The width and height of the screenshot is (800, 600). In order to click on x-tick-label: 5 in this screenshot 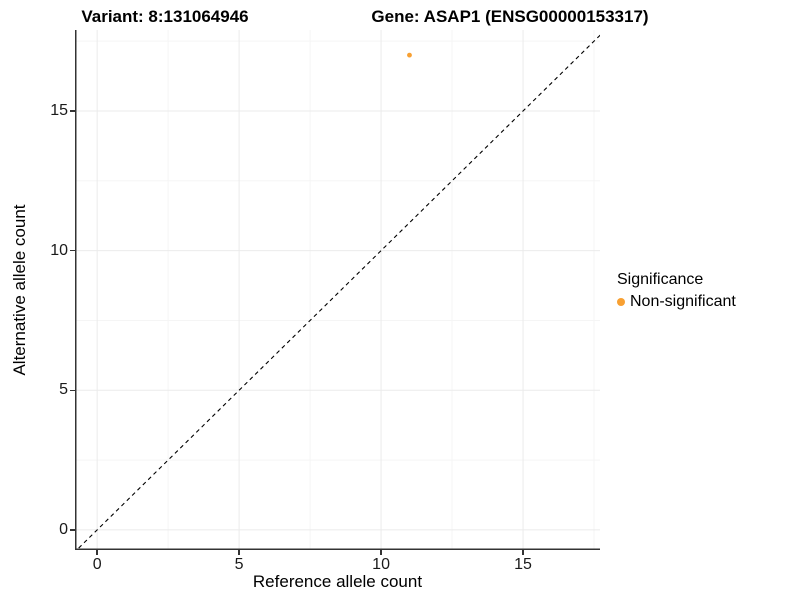, I will do `click(239, 564)`.